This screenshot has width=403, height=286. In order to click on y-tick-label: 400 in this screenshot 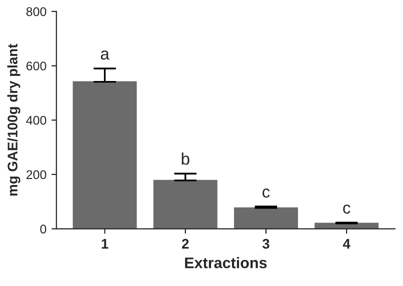, I will do `click(36, 120)`.